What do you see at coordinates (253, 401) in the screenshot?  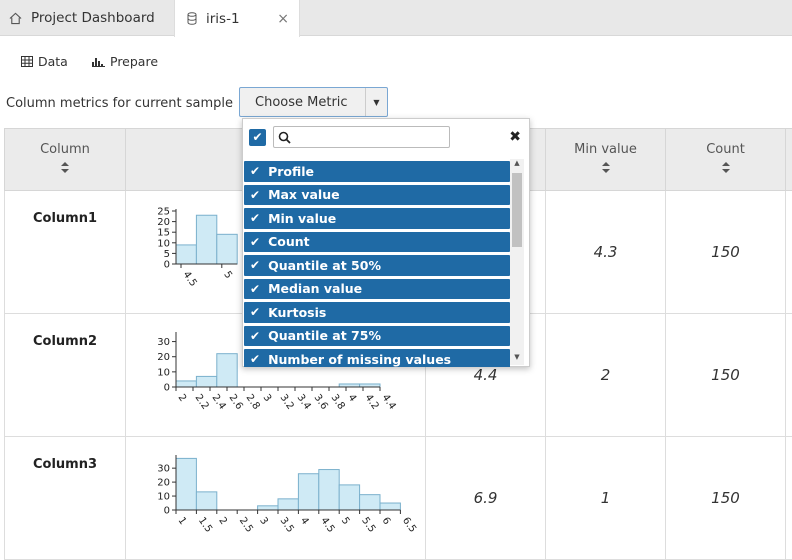 I see `x-tick-label: 2.8` at bounding box center [253, 401].